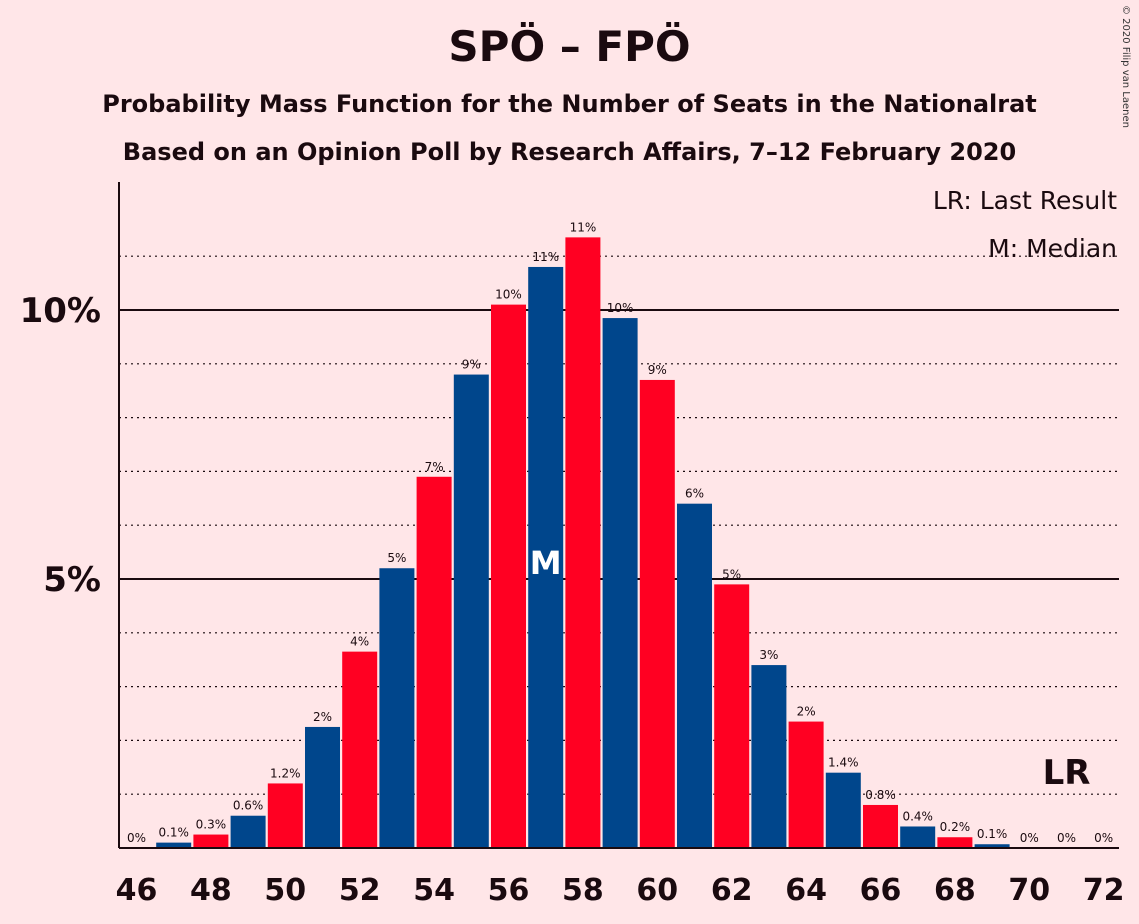 The width and height of the screenshot is (1139, 924). I want to click on bar-label-seat-49: 0.6%, so click(248, 806).